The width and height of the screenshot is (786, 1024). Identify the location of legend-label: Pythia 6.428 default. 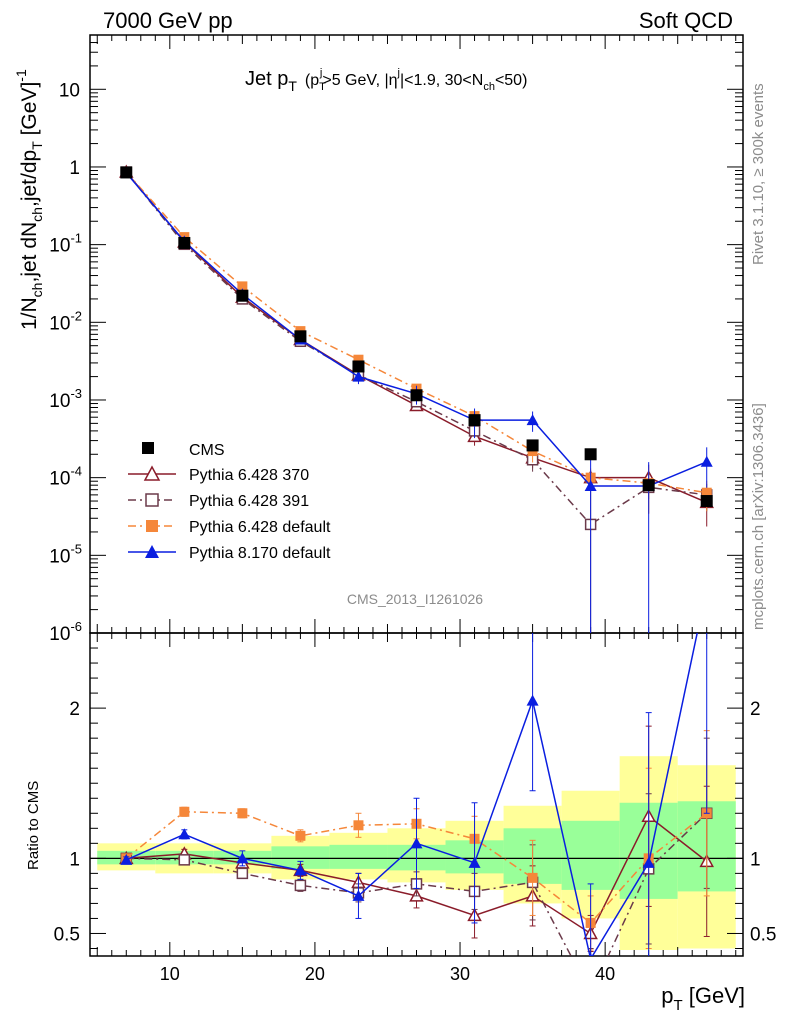
(260, 527).